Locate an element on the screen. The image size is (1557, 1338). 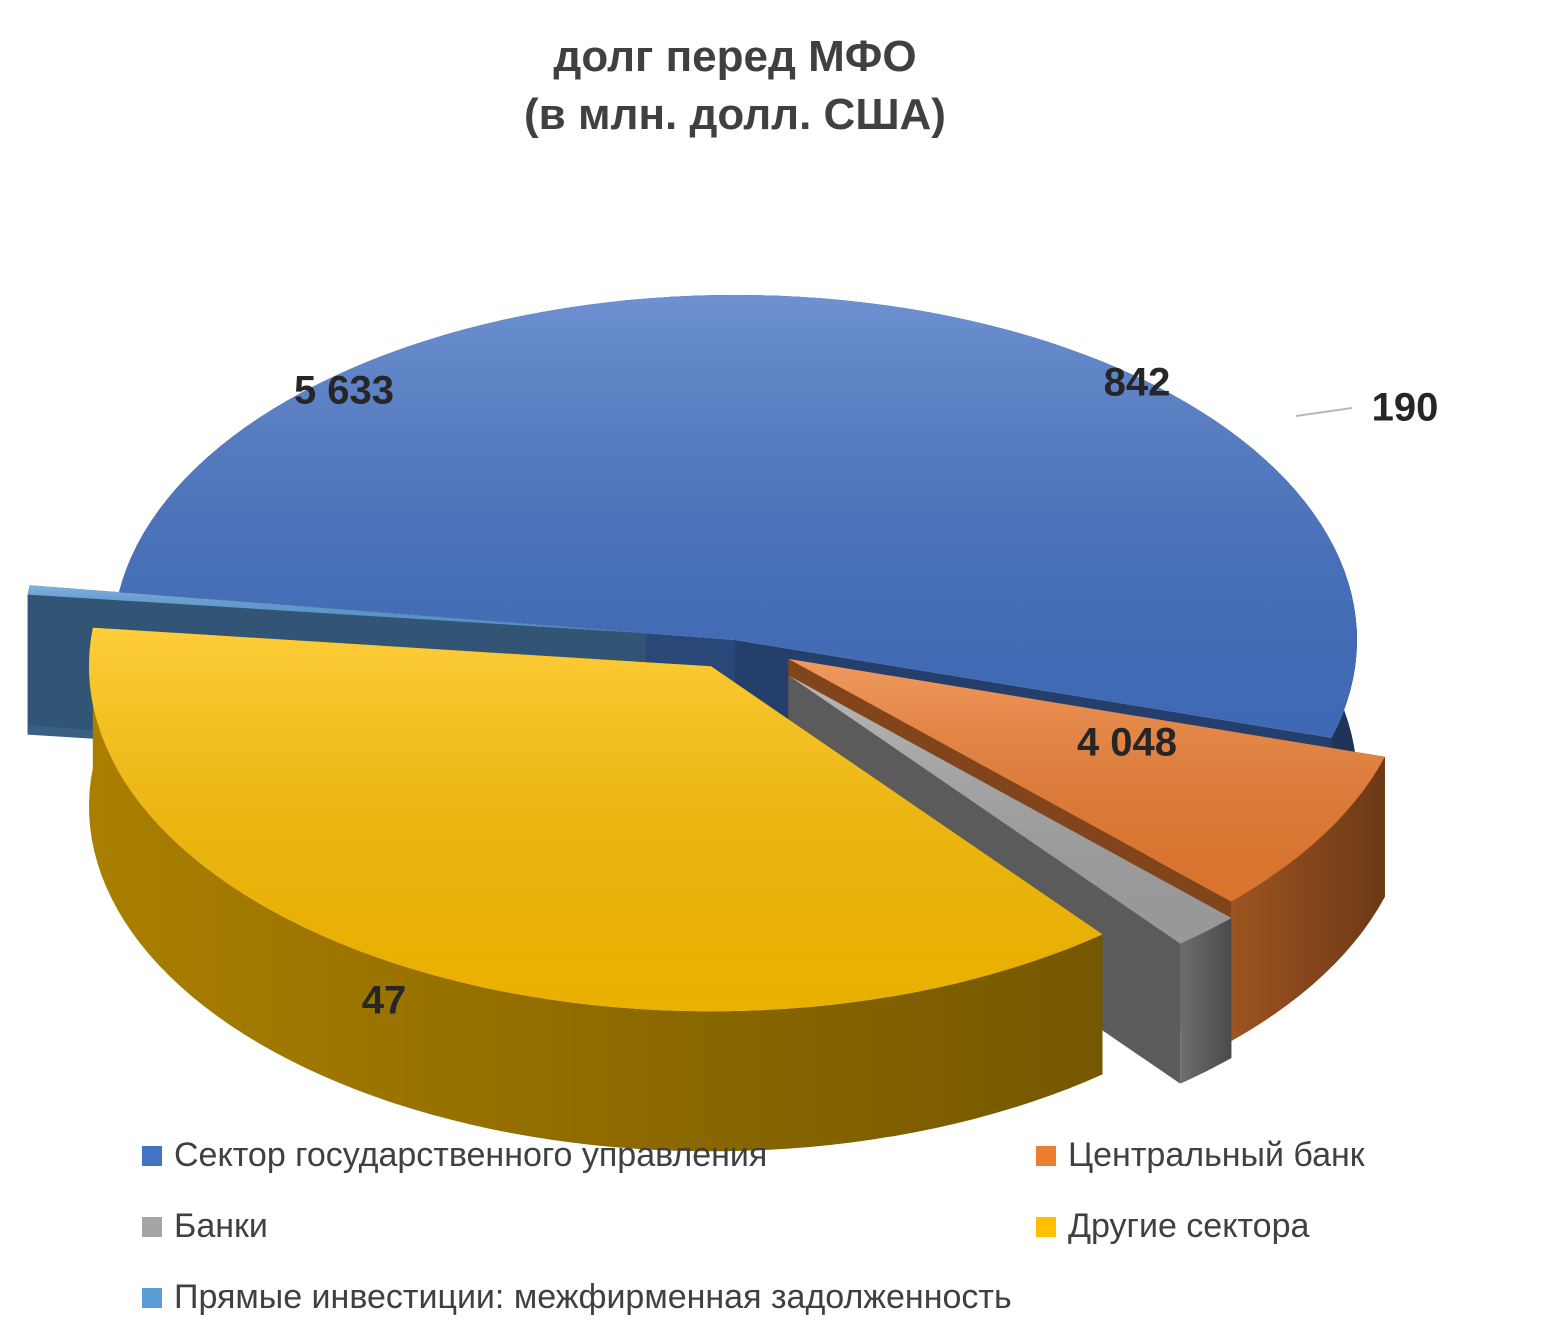
chart-title: долг перед МФО (в млн. долл. США) is located at coordinates (735, 86).